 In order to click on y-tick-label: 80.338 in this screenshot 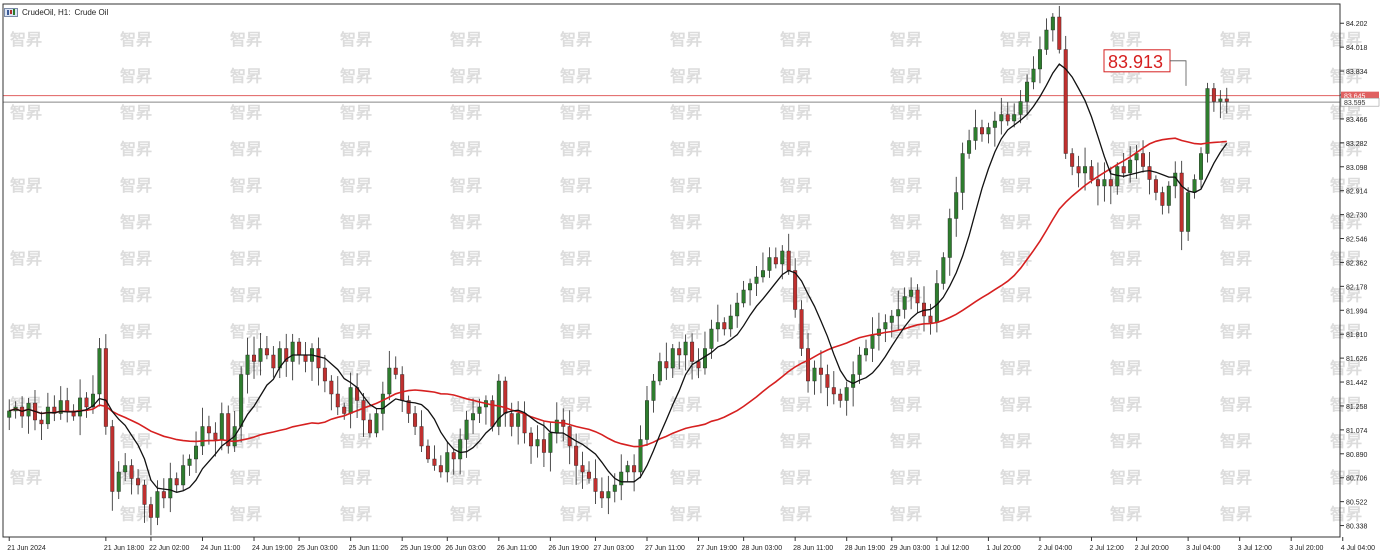, I will do `click(1357, 527)`.